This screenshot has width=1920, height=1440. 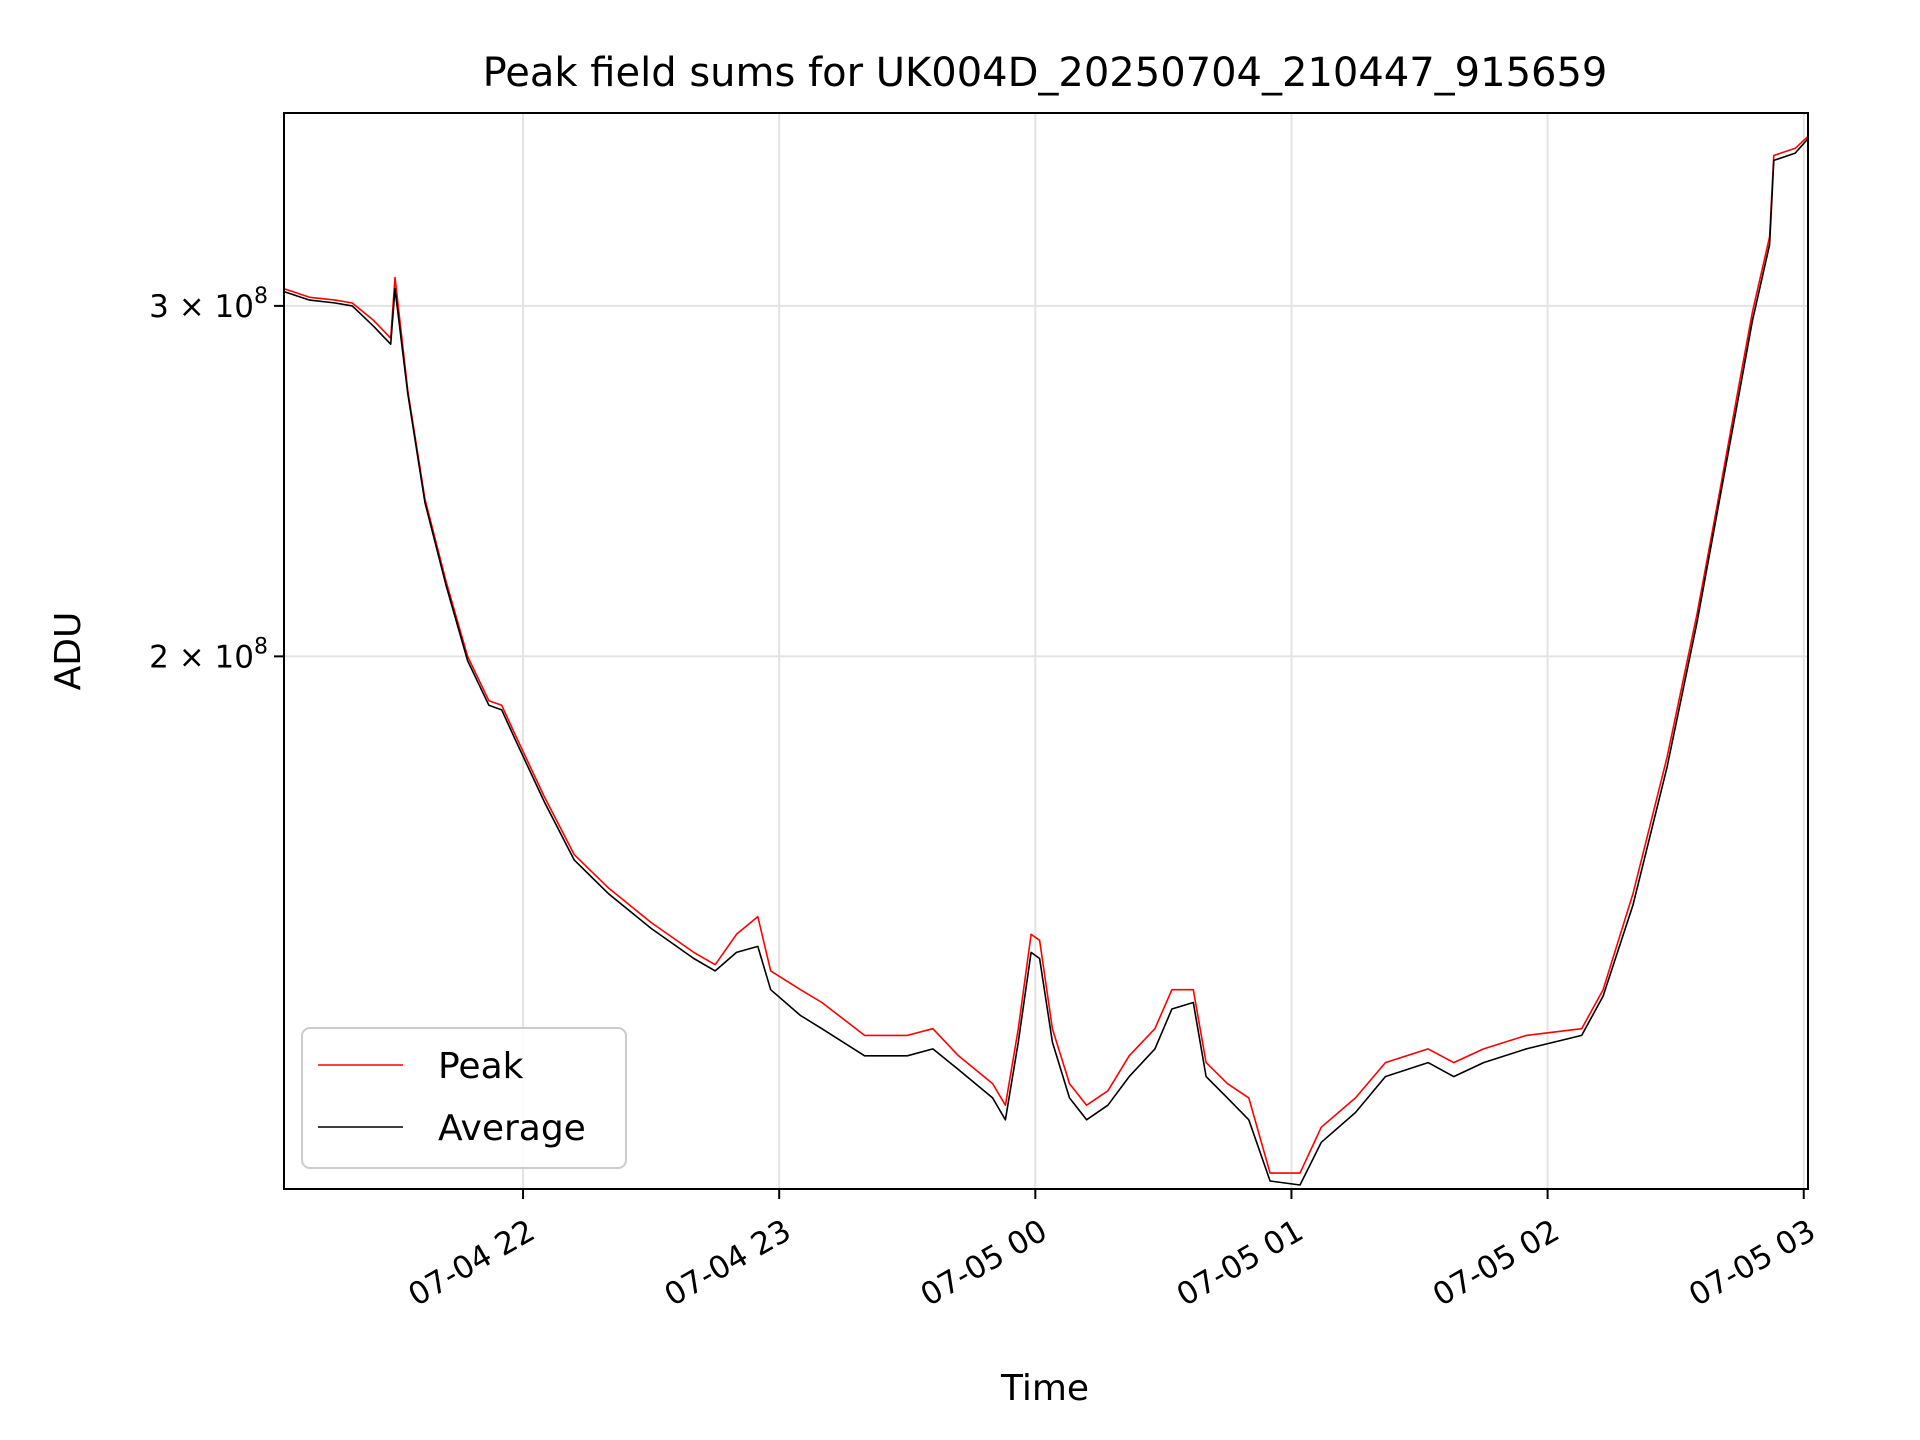 What do you see at coordinates (201, 657) in the screenshot?
I see `y-tick-label-base: 2 × 10` at bounding box center [201, 657].